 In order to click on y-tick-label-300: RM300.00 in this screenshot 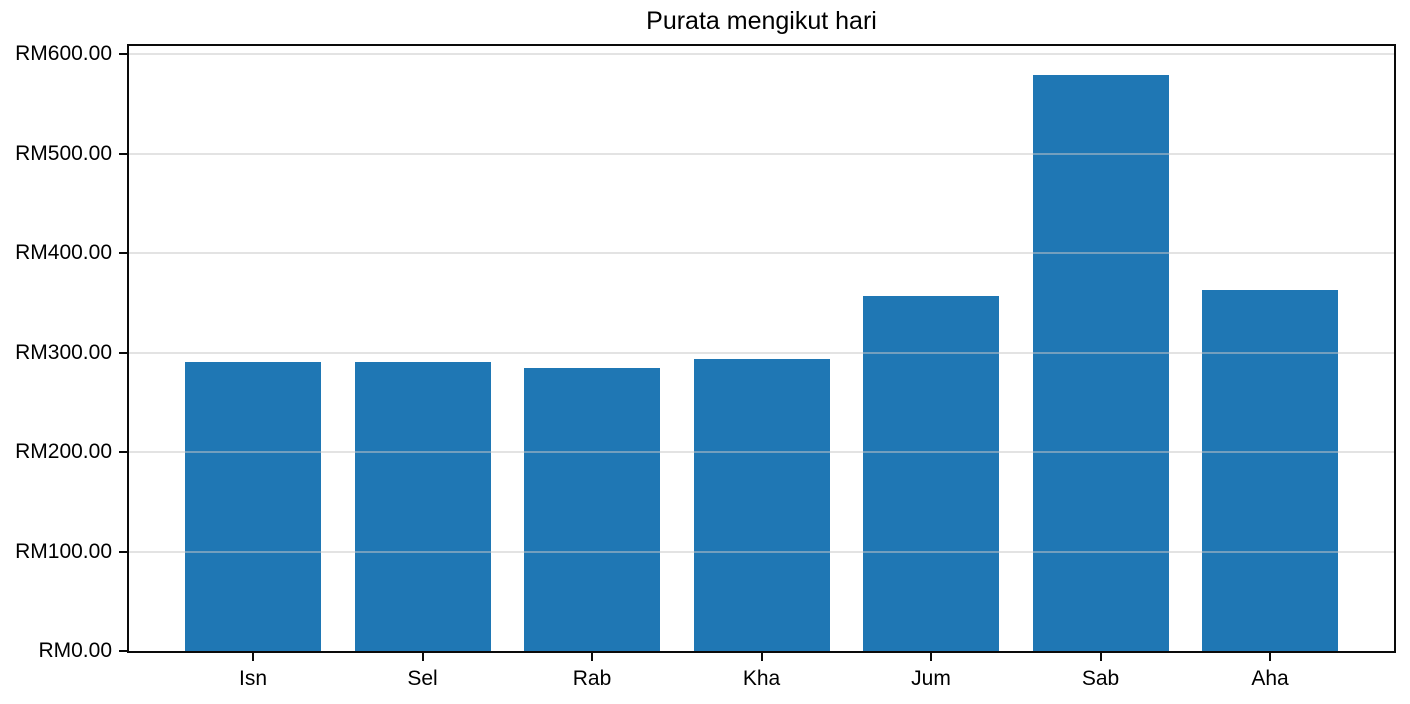, I will do `click(63, 352)`.